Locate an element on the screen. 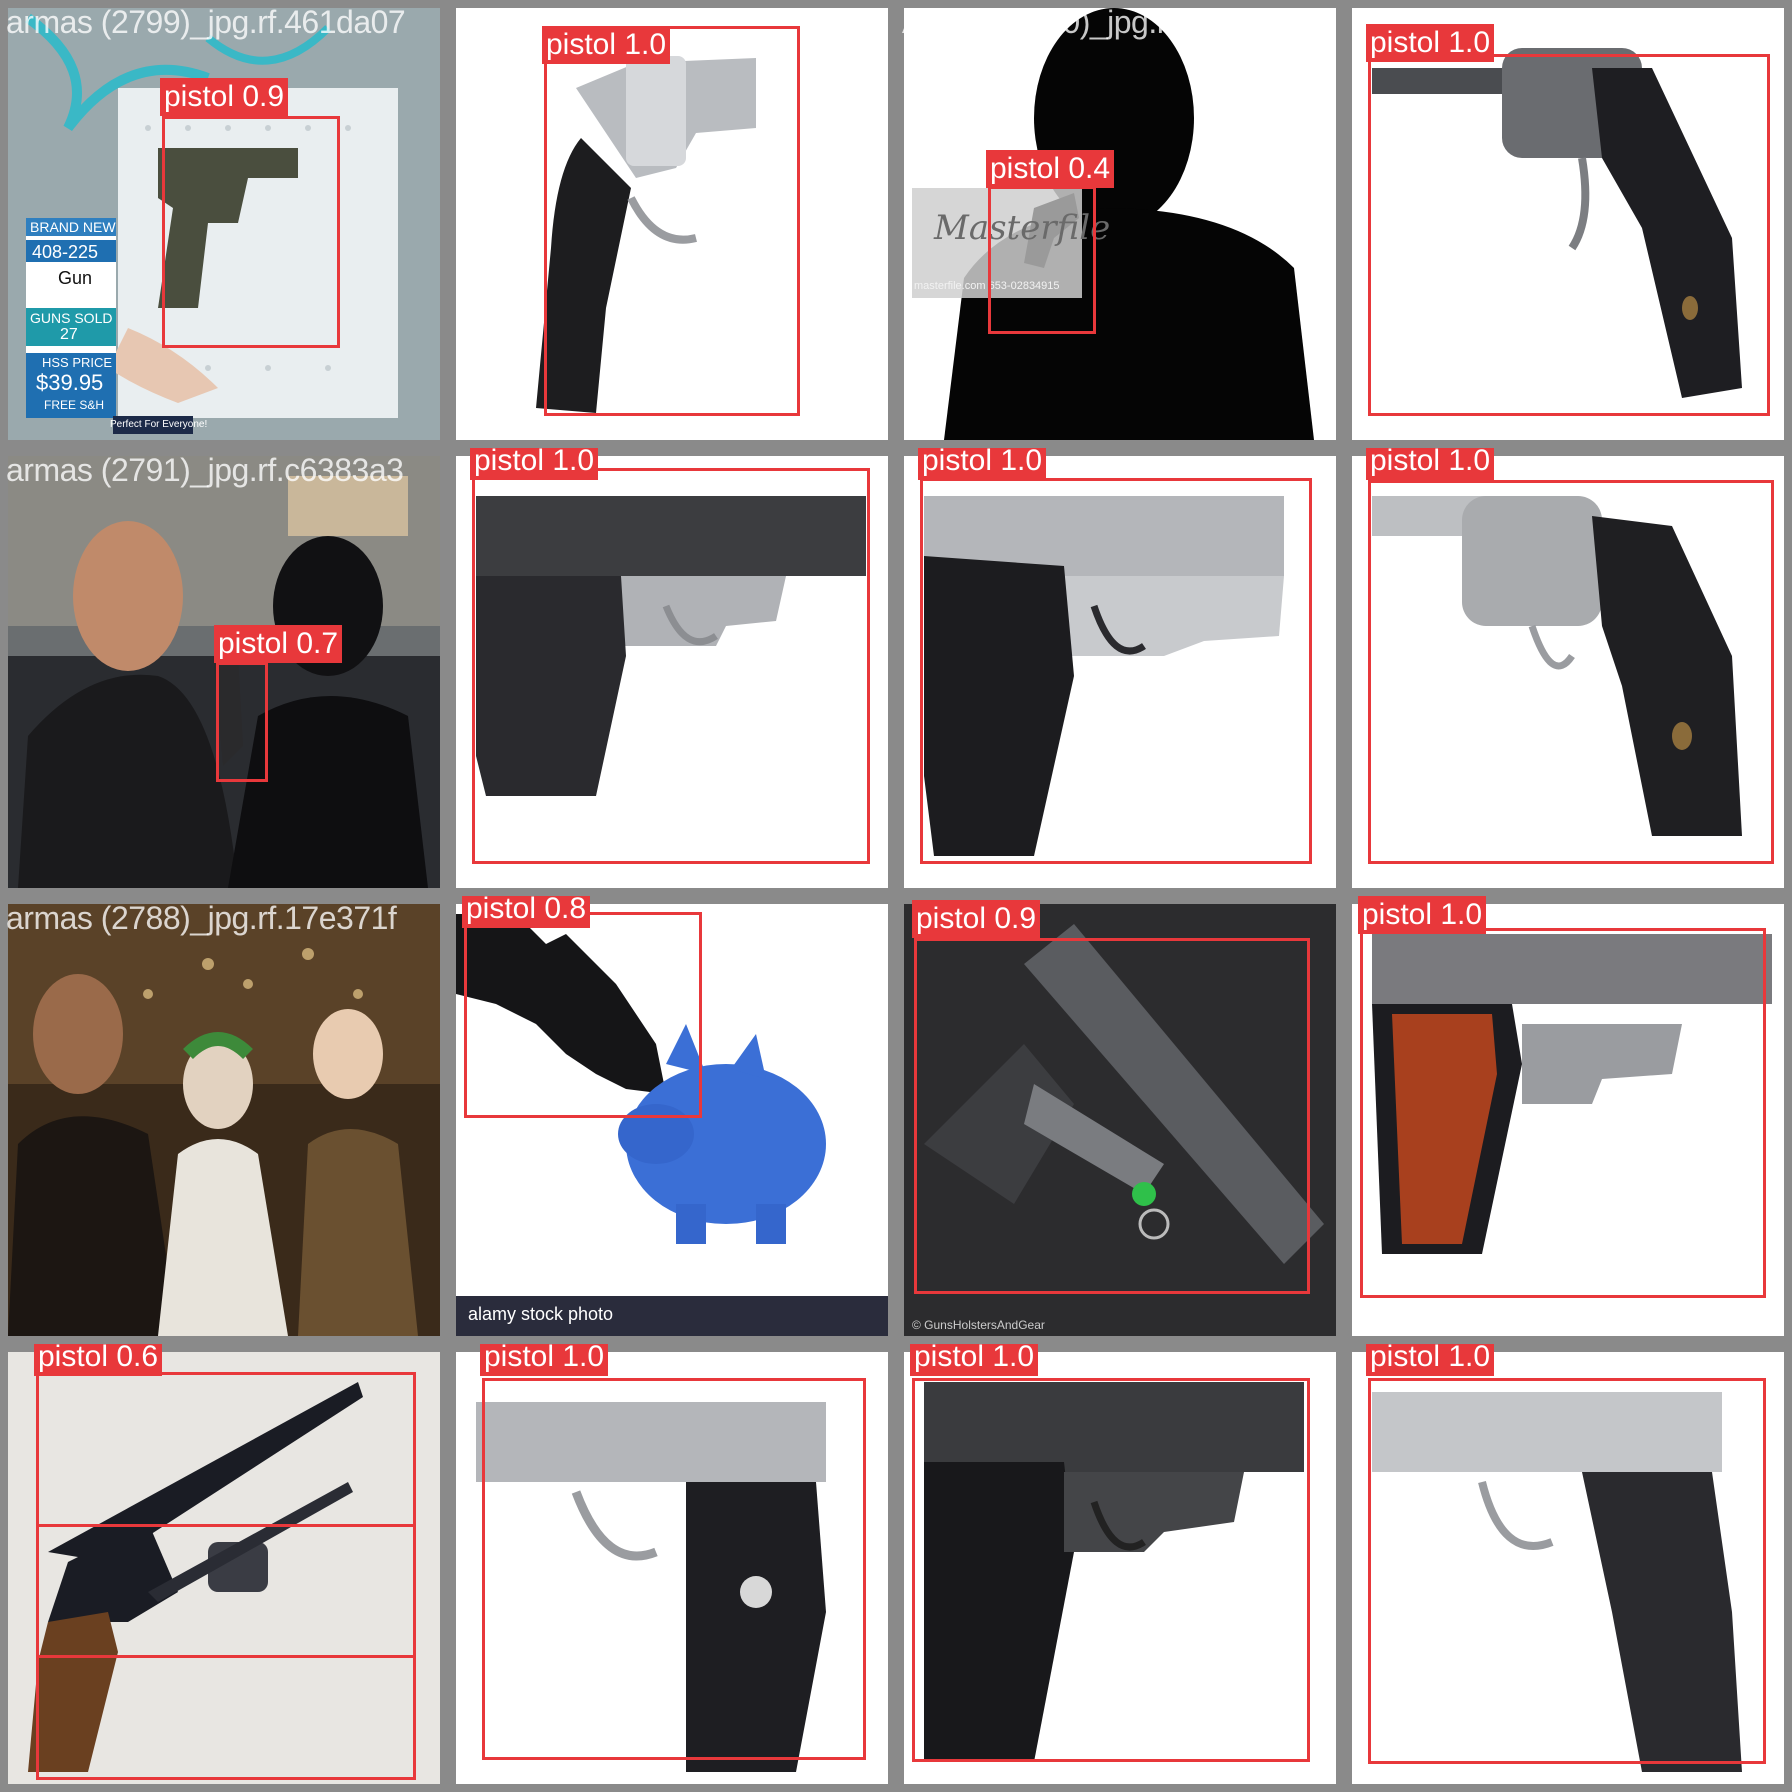 The height and width of the screenshot is (1792, 1792). tile-11: pistol 1.0 is located at coordinates (1568, 1120).